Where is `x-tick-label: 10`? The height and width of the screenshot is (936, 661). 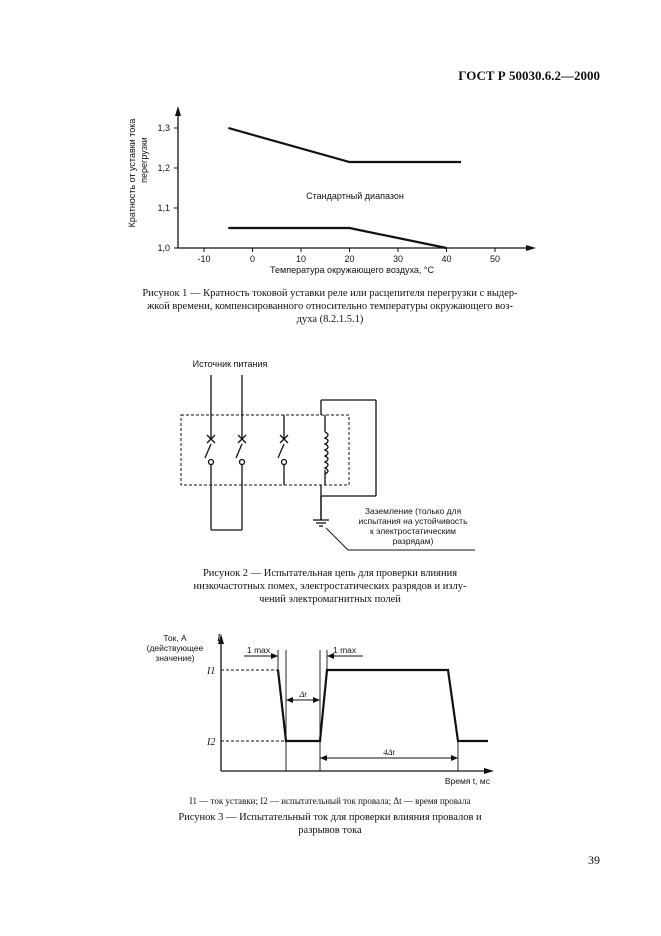
x-tick-label: 10 is located at coordinates (301, 259).